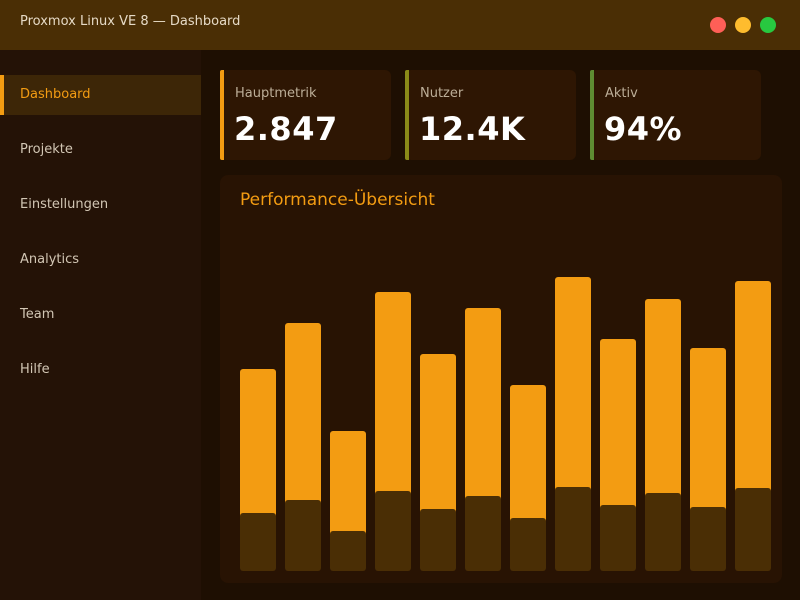 This screenshot has height=600, width=800. Describe the element at coordinates (768, 25) in the screenshot. I see `maximize-window-button` at that location.